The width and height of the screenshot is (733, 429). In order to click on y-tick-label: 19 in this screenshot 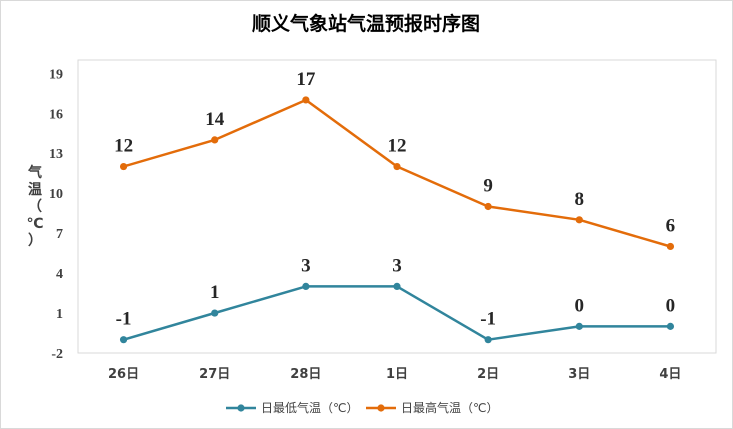, I will do `click(56, 74)`.